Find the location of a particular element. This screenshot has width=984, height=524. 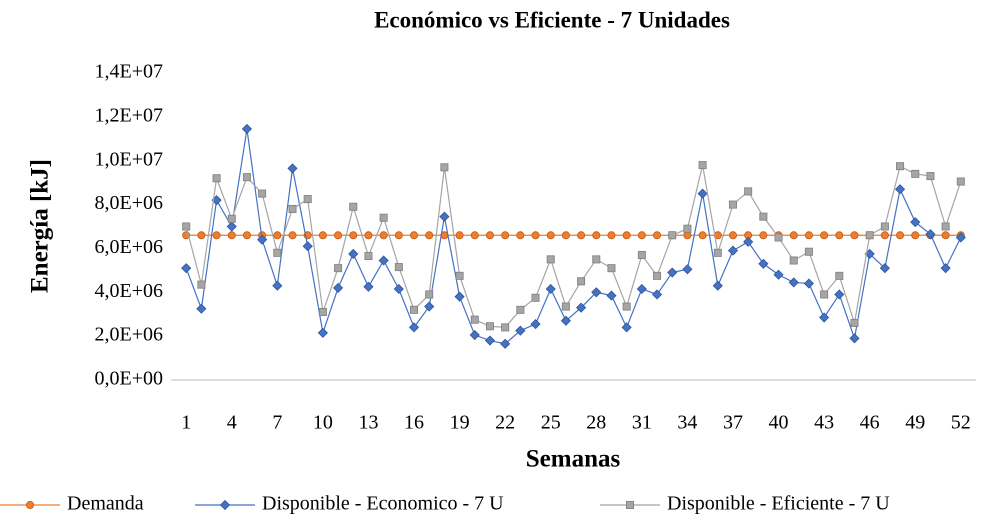

y-tick-label: 1,2E+07 is located at coordinates (129, 115).